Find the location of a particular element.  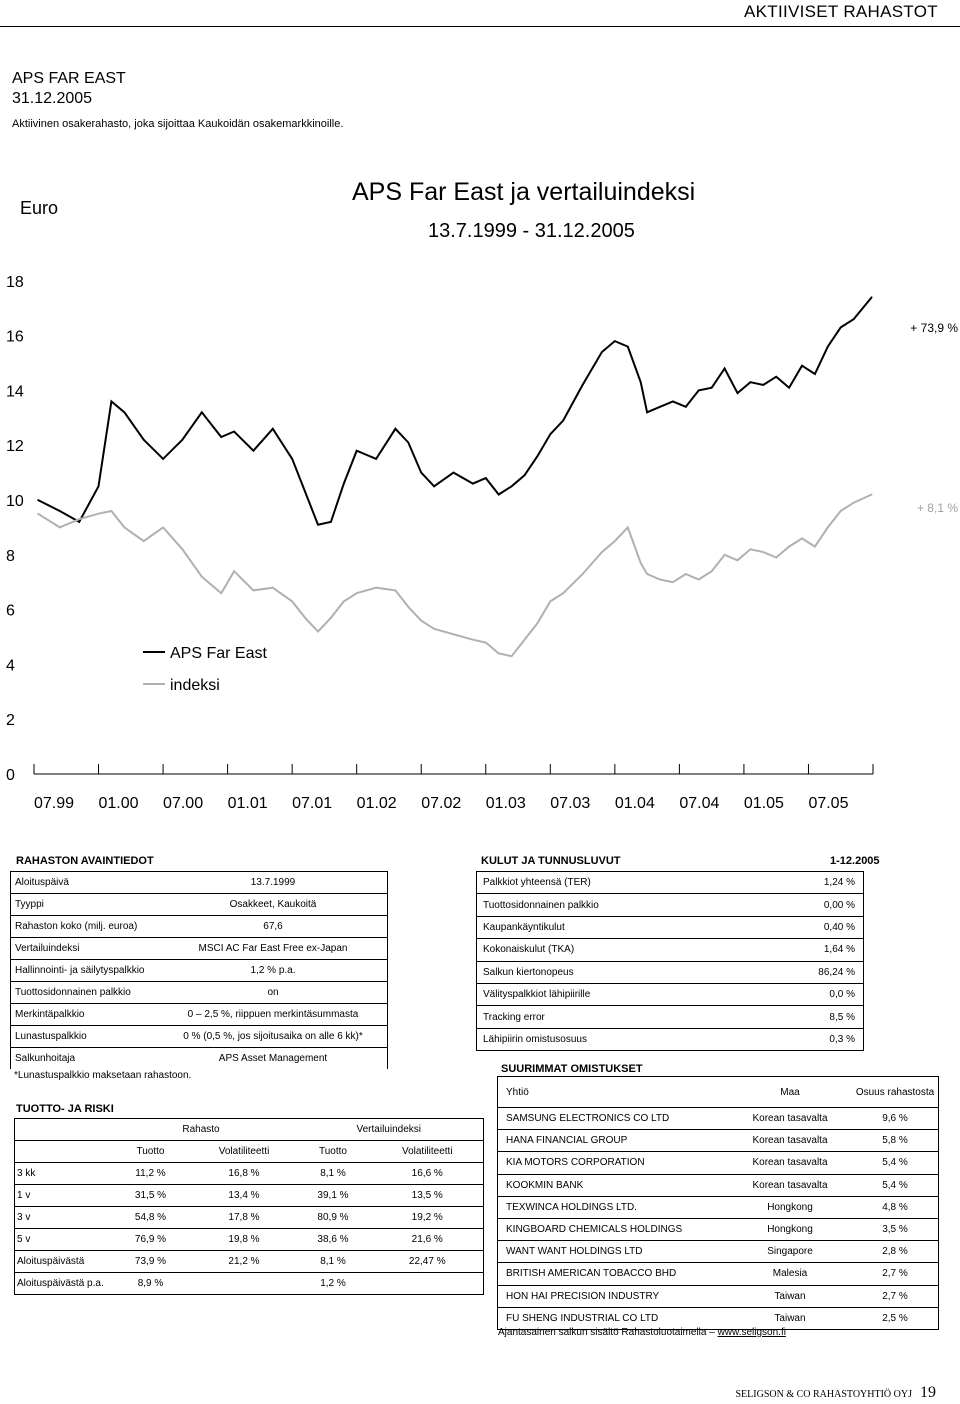

perf-index-volatility is located at coordinates (427, 1283).